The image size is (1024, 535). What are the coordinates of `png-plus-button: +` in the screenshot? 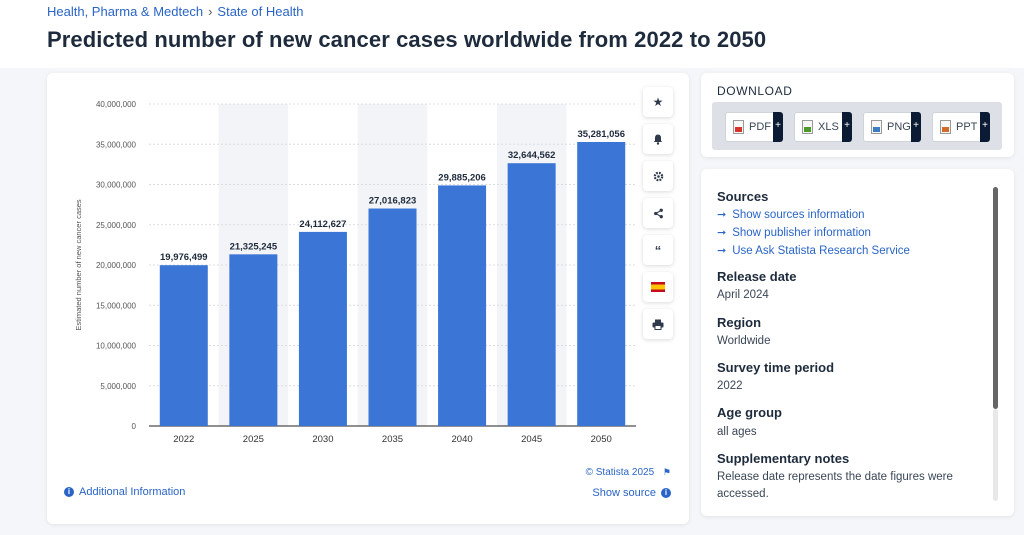 It's located at (916, 127).